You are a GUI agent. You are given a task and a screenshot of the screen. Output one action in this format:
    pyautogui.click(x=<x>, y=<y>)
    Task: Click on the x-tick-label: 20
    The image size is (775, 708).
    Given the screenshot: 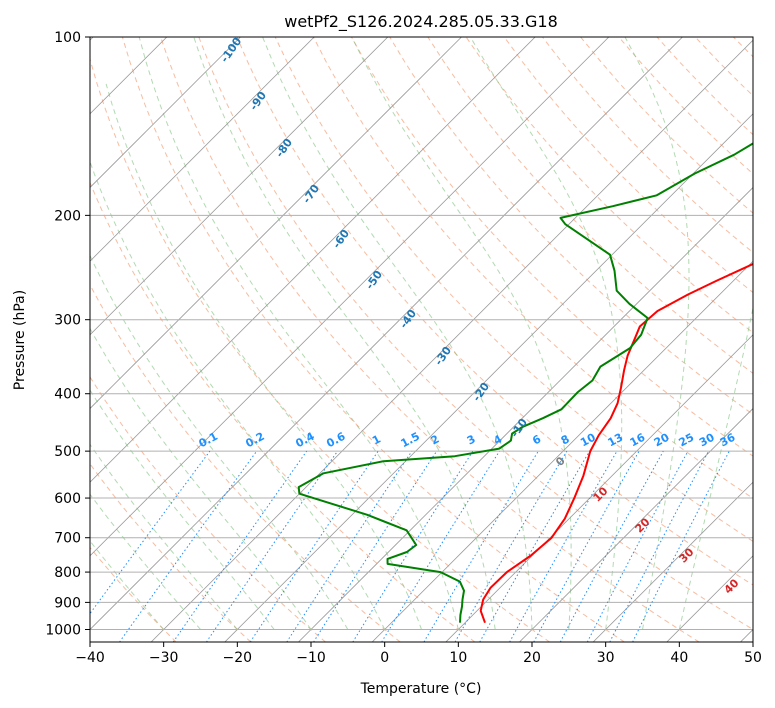 What is the action you would take?
    pyautogui.click(x=532, y=658)
    